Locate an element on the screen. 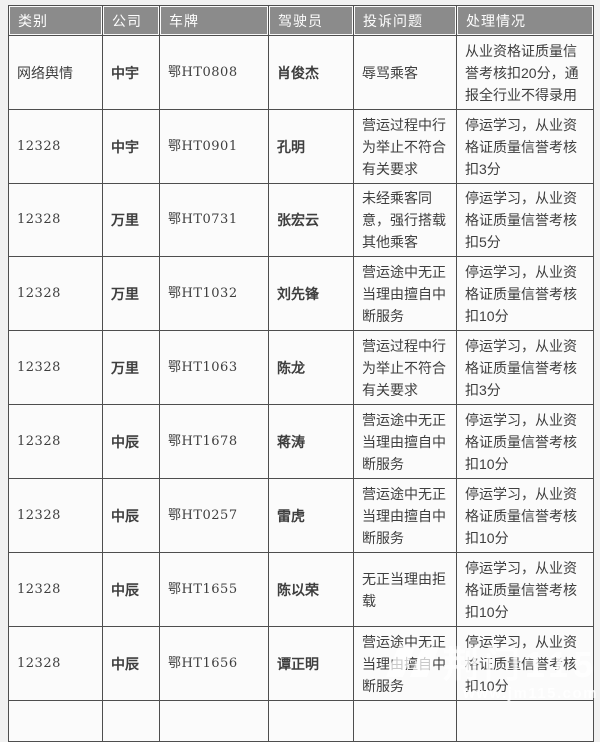 The width and height of the screenshot is (600, 742). cell-complaint: 辱骂乘客 is located at coordinates (405, 72).